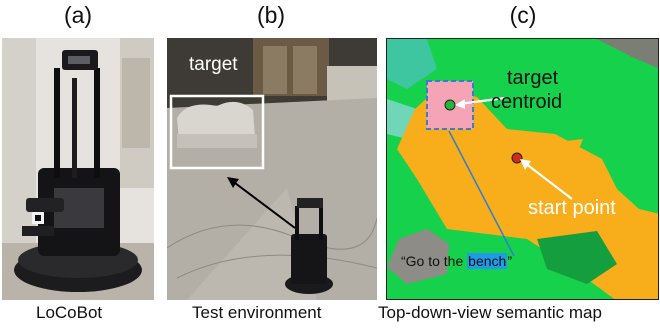  Describe the element at coordinates (434, 261) in the screenshot. I see `instruction-prefix: “Go to the` at that location.